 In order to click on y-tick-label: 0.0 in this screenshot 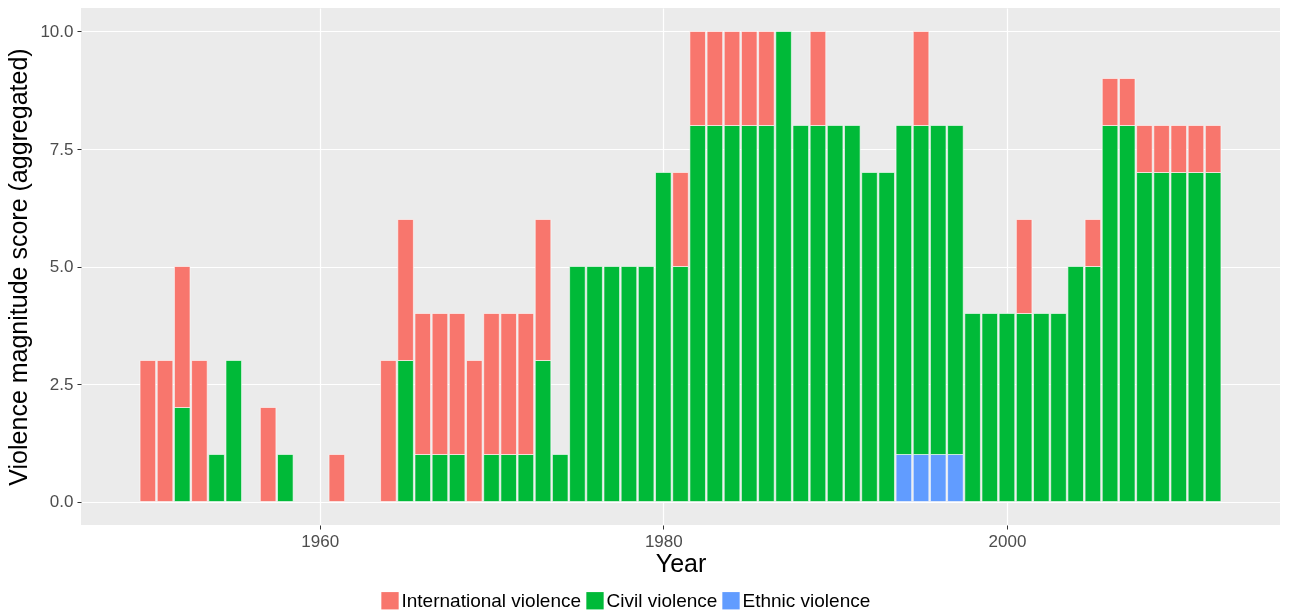, I will do `click(61, 501)`.